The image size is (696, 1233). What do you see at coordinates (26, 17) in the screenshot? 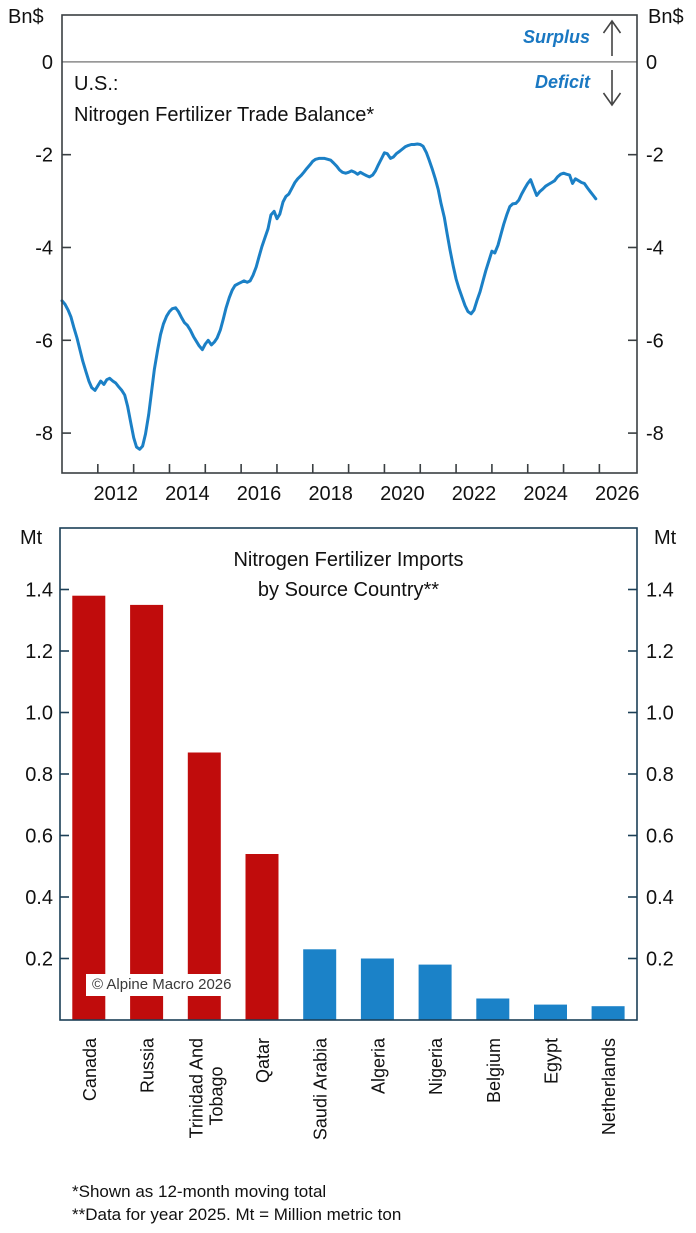
I see `unit-label-top-left: Bn$` at bounding box center [26, 17].